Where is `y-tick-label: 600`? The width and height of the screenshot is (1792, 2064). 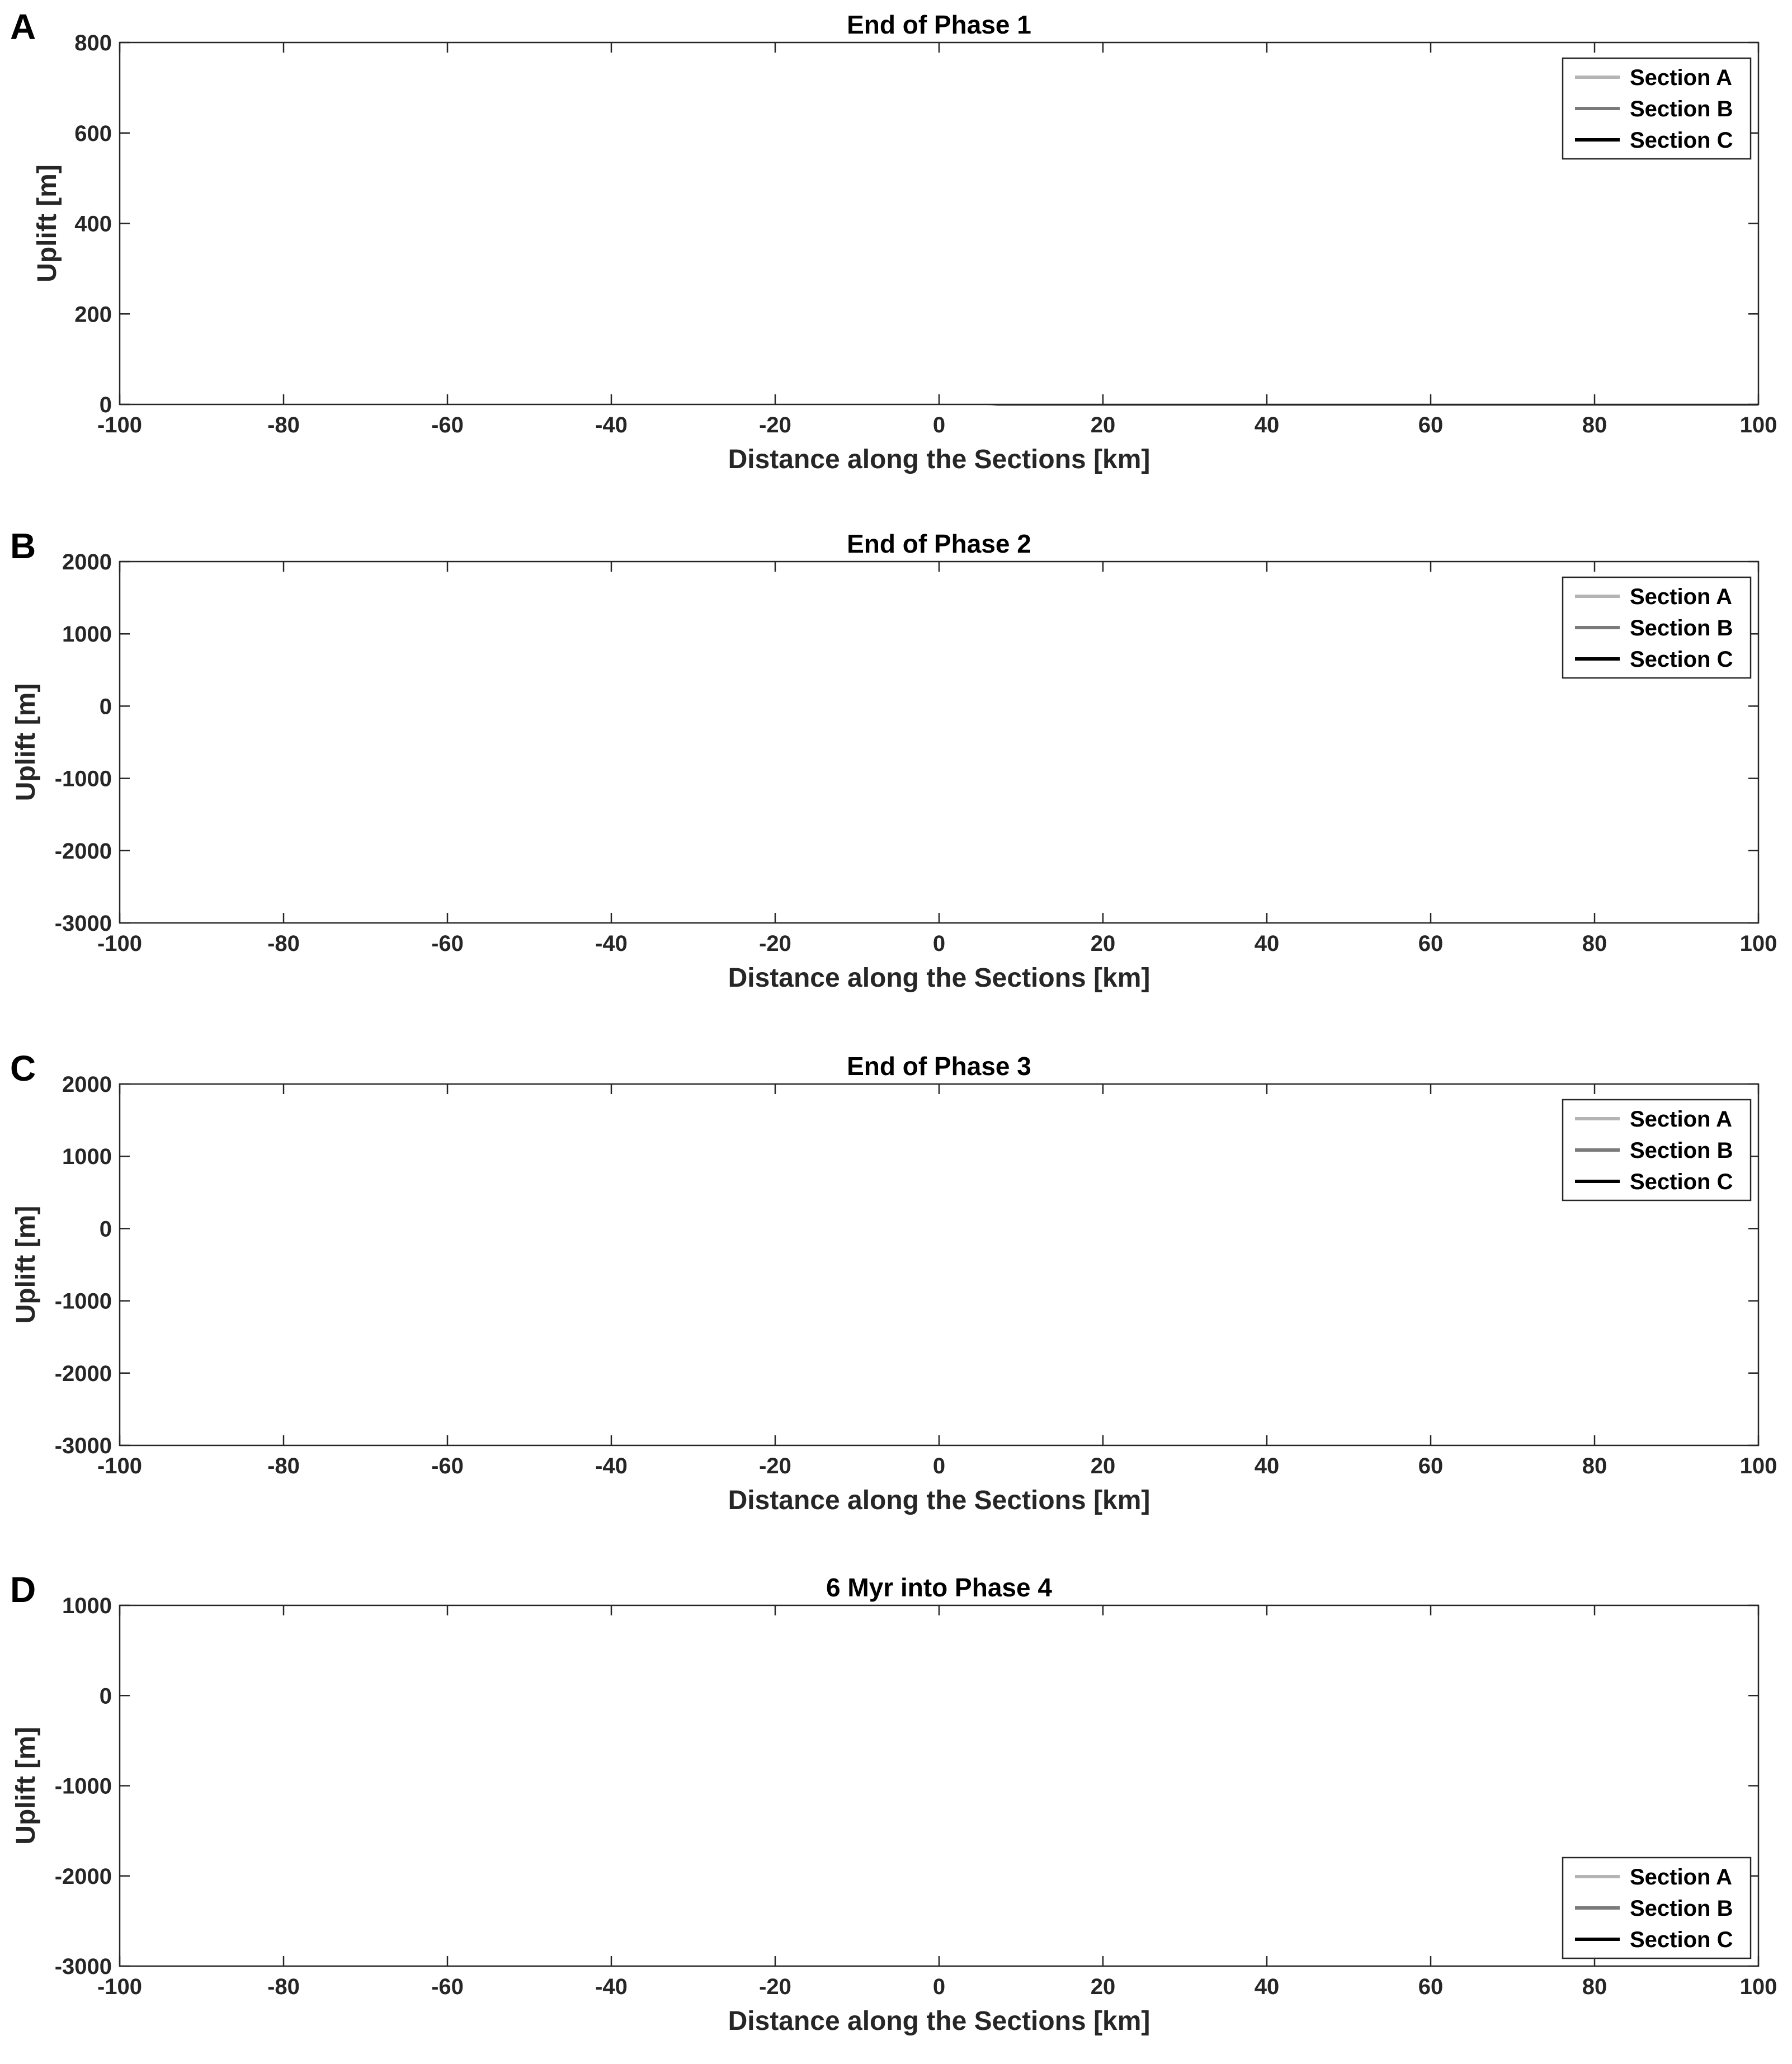
y-tick-label: 600 is located at coordinates (93, 133).